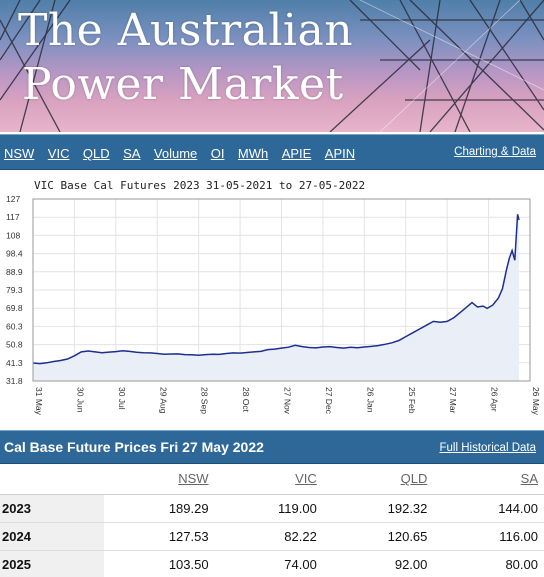  Describe the element at coordinates (80, 400) in the screenshot. I see `x-tick-label: 30 Jun` at that location.